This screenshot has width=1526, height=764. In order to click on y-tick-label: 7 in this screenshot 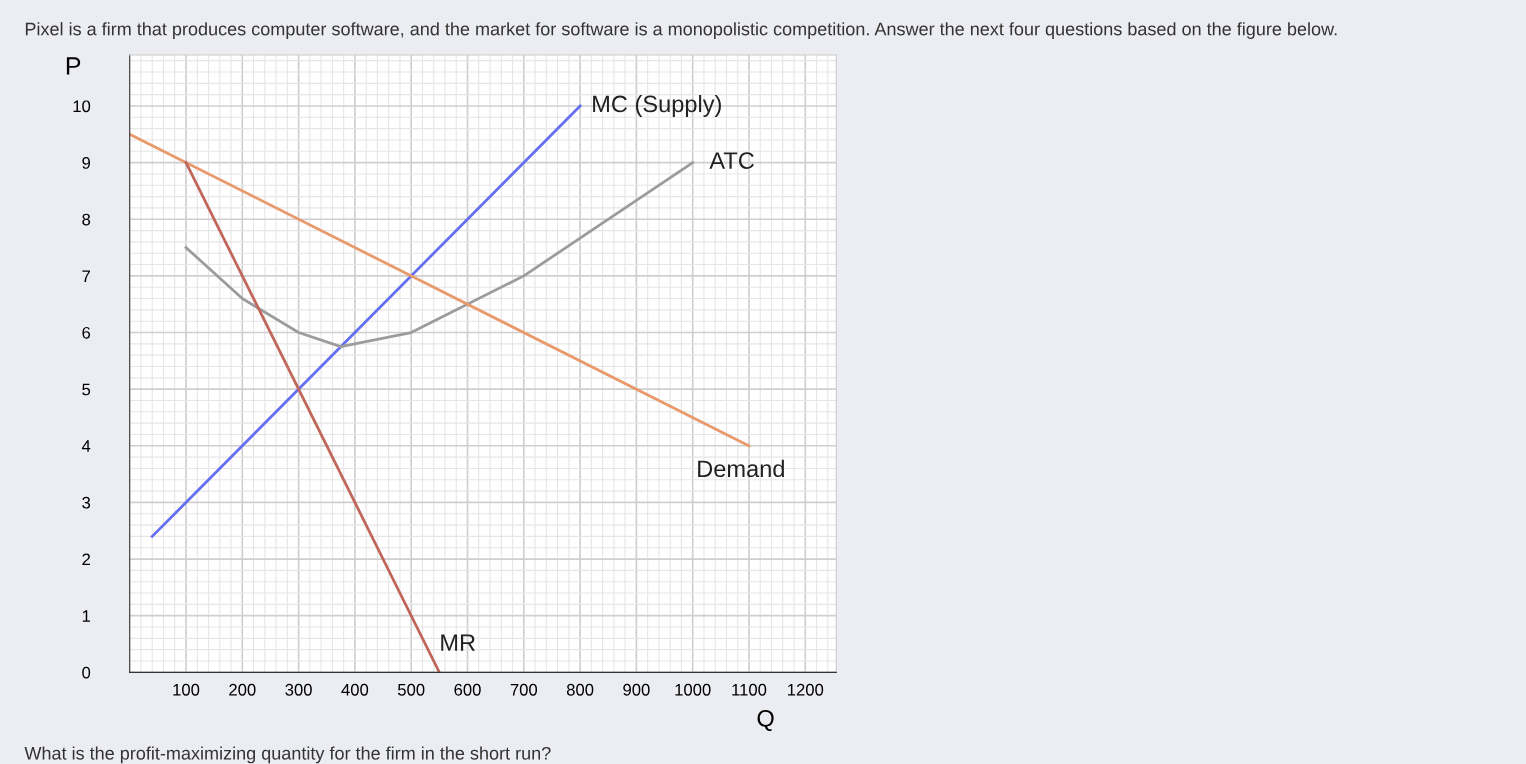, I will do `click(86, 276)`.